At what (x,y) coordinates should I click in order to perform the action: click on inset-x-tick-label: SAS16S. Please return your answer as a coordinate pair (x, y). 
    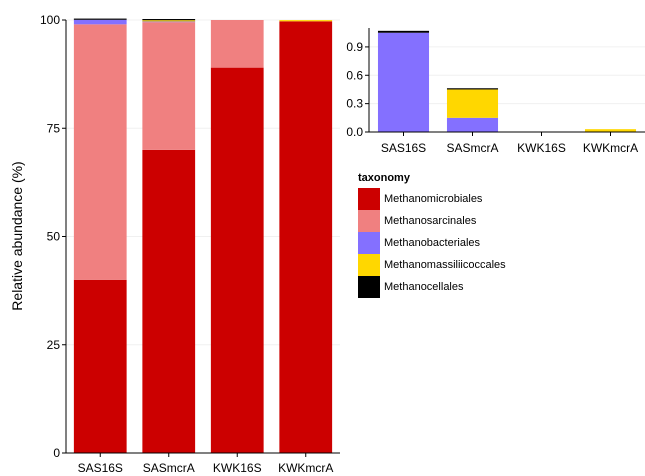
    Looking at the image, I should click on (403, 148).